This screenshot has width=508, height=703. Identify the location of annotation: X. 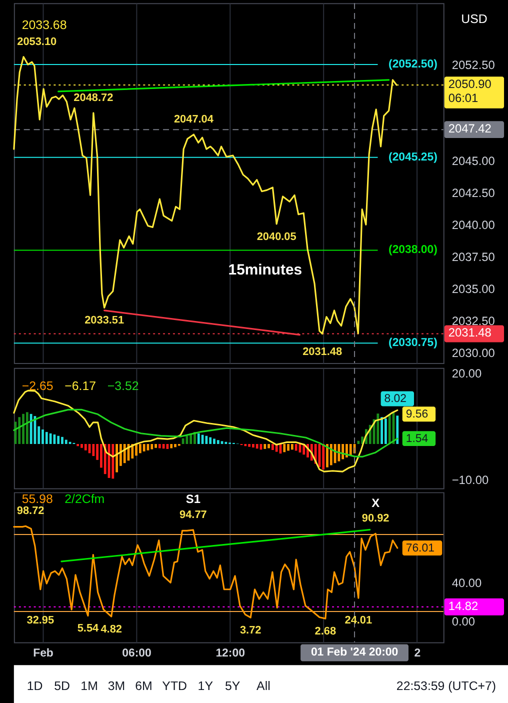
(376, 503).